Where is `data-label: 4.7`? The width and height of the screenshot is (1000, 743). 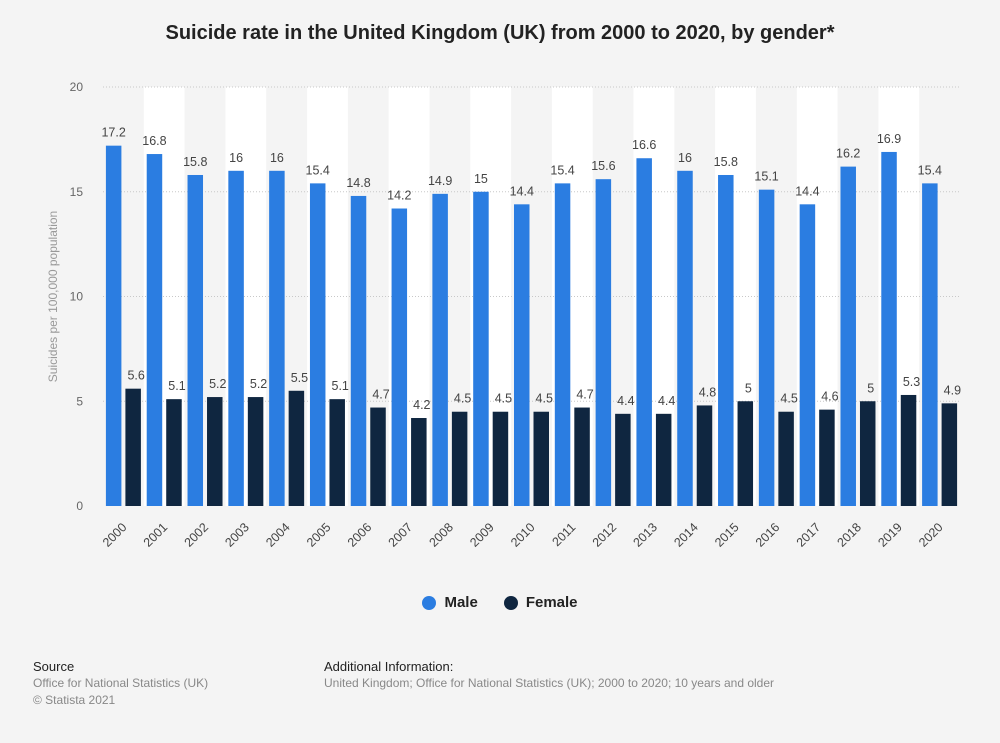 data-label: 4.7 is located at coordinates (584, 395).